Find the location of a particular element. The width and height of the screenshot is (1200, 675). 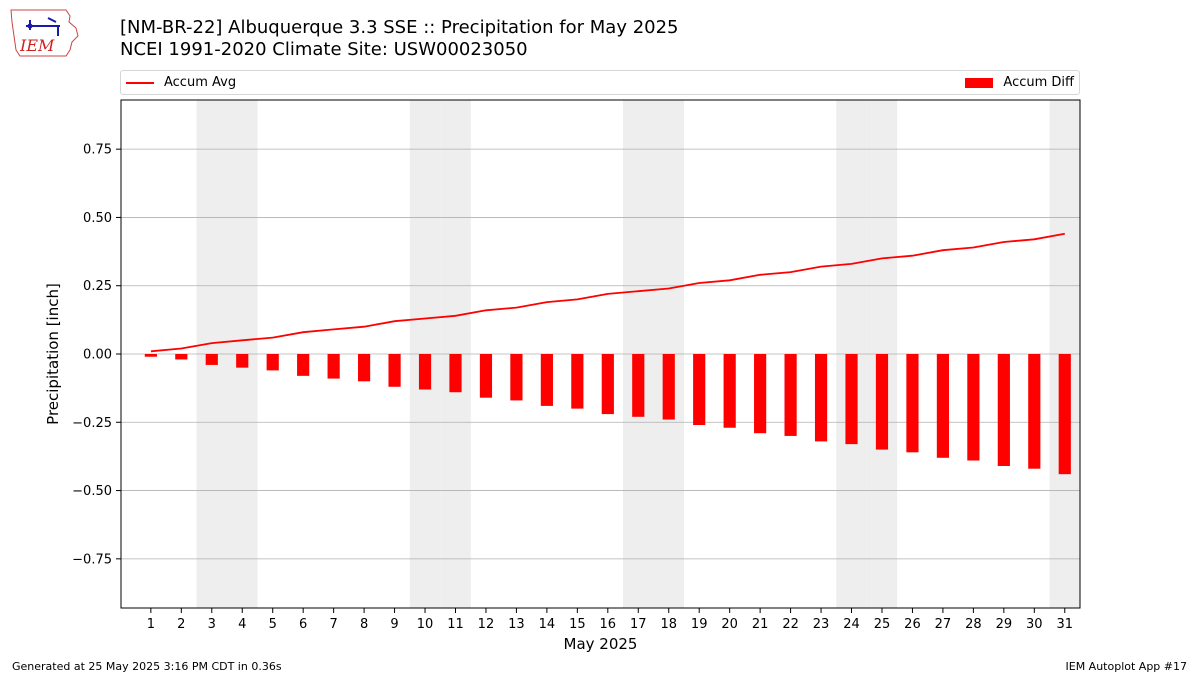

iem-logo: IEM is located at coordinates (44, 33).